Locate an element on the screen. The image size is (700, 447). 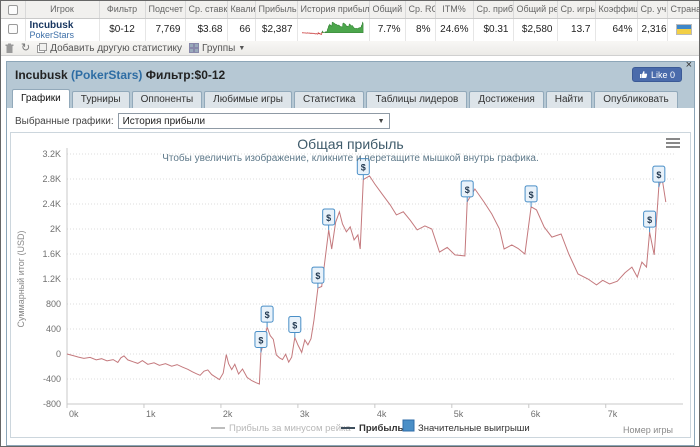
x-tick-label: 6k is located at coordinates (536, 414).